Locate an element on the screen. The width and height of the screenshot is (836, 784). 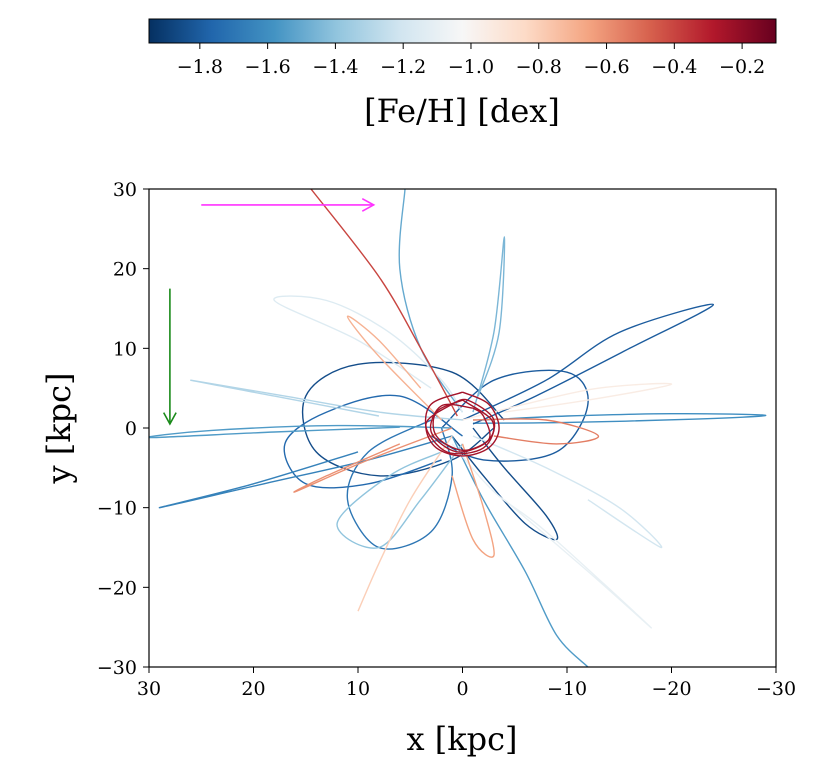
y-tick-label: 30 is located at coordinates (125, 190).